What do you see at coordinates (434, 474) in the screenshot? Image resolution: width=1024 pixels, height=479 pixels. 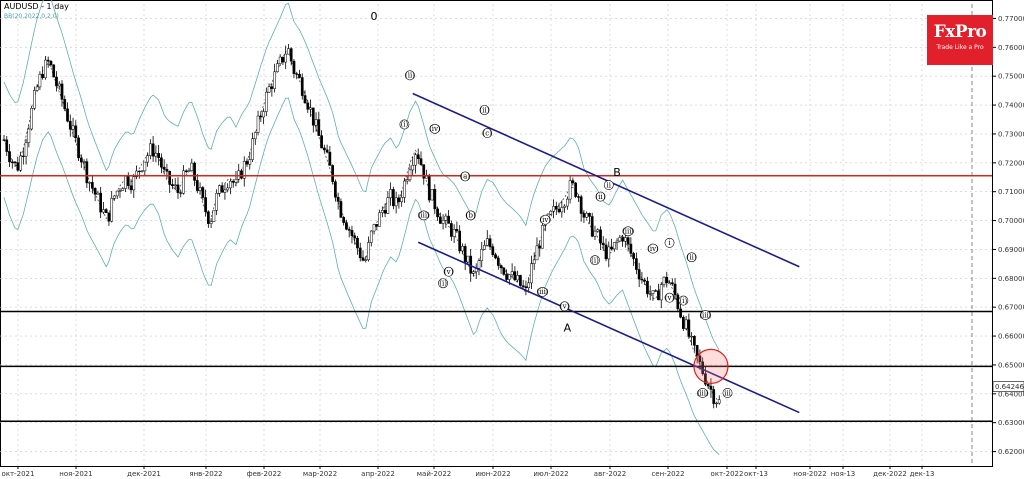 I see `x-tick-label: май-2022` at bounding box center [434, 474].